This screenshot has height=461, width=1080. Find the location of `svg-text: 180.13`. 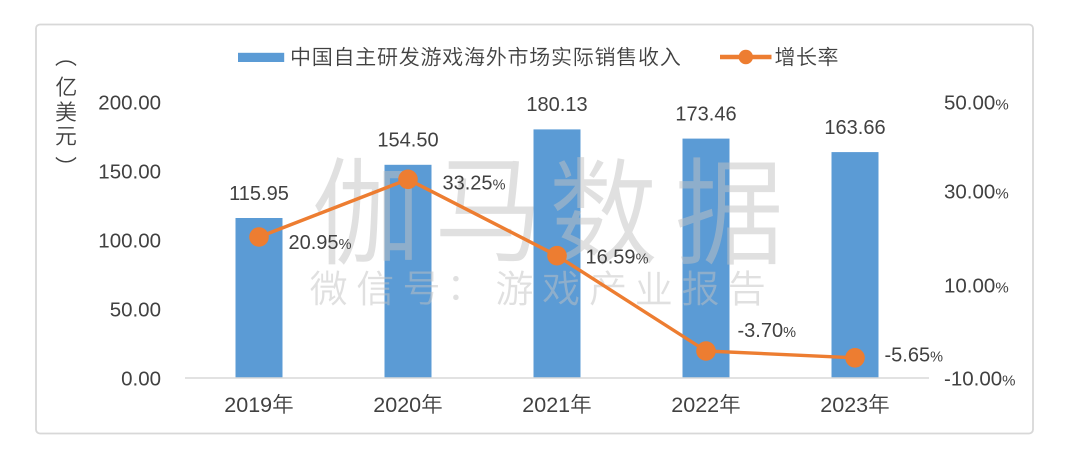

svg-text: 180.13 is located at coordinates (556, 105).